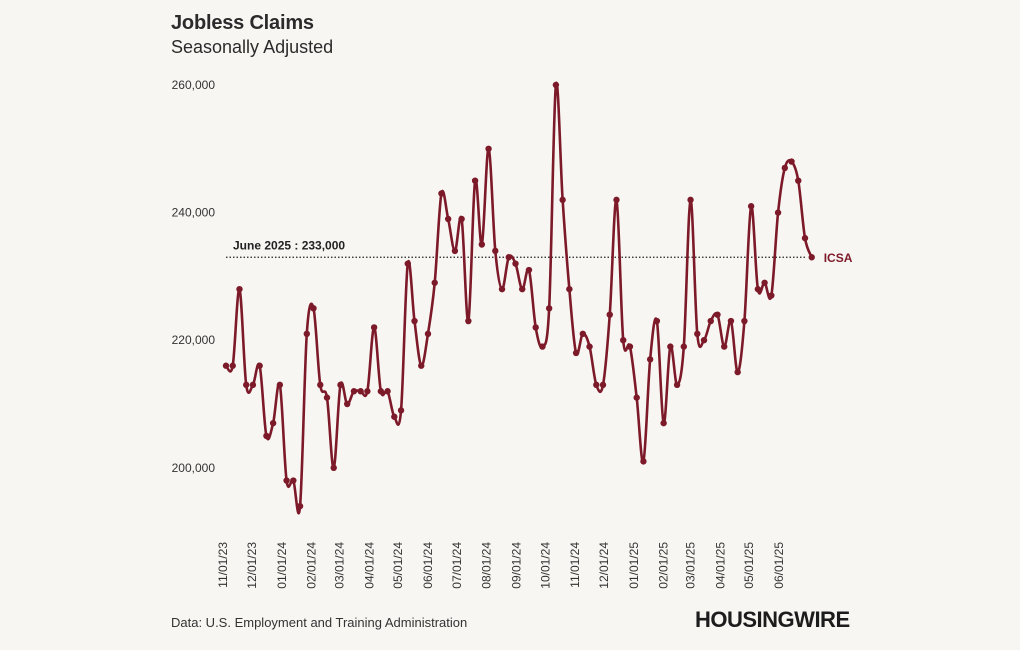  Describe the element at coordinates (720, 565) in the screenshot. I see `x-tick-label: 04/01/25` at that location.